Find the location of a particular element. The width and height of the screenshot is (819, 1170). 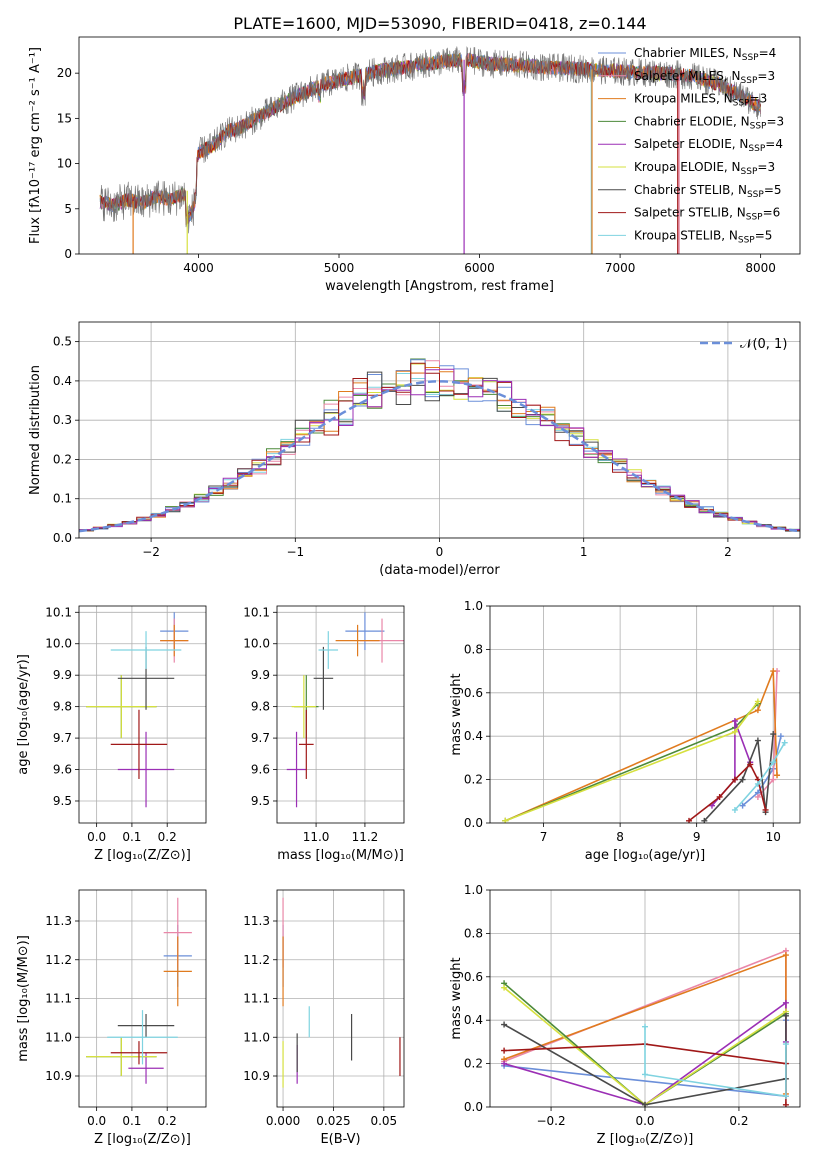

y-tick-label: 10.9 is located at coordinates (58, 1076).